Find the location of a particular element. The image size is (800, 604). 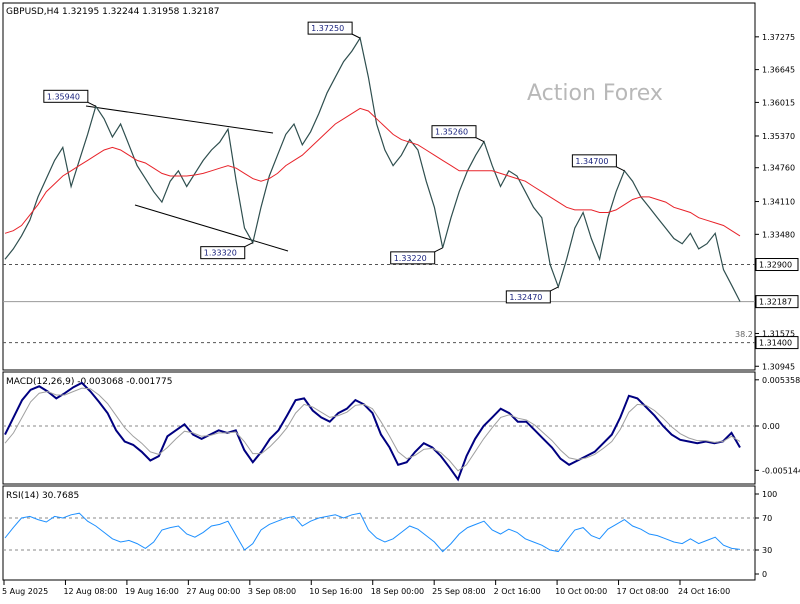

annotation-label: 1.37250 is located at coordinates (327, 28).